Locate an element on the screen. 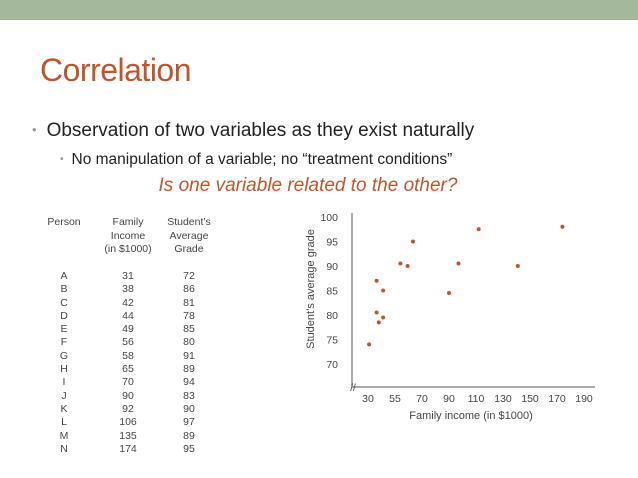 This screenshot has width=638, height=478. header-grade: Student’s Average Grade is located at coordinates (189, 236).